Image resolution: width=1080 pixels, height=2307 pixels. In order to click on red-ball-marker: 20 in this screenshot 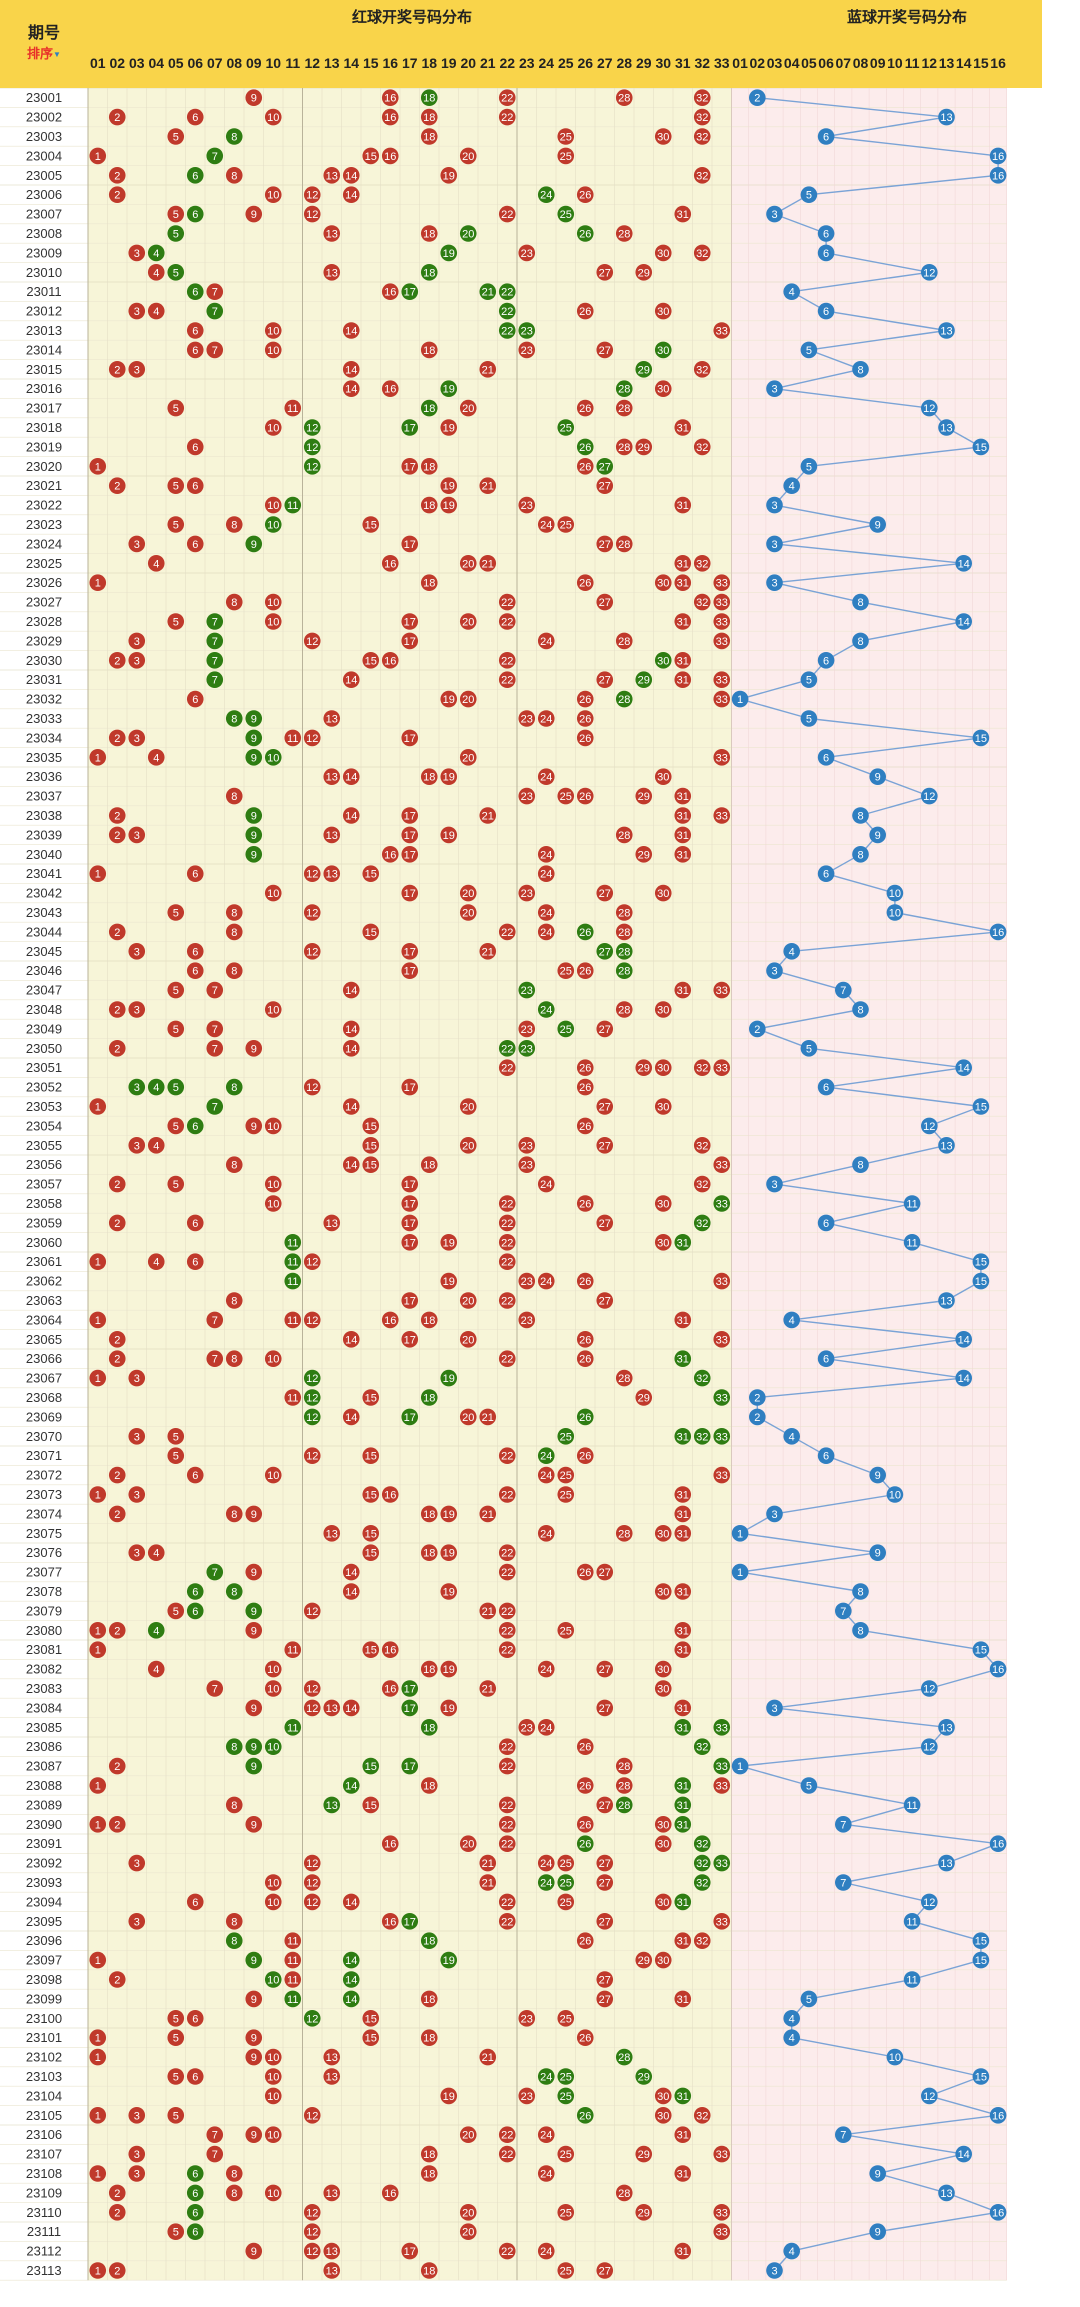, I will do `click(468, 621)`.